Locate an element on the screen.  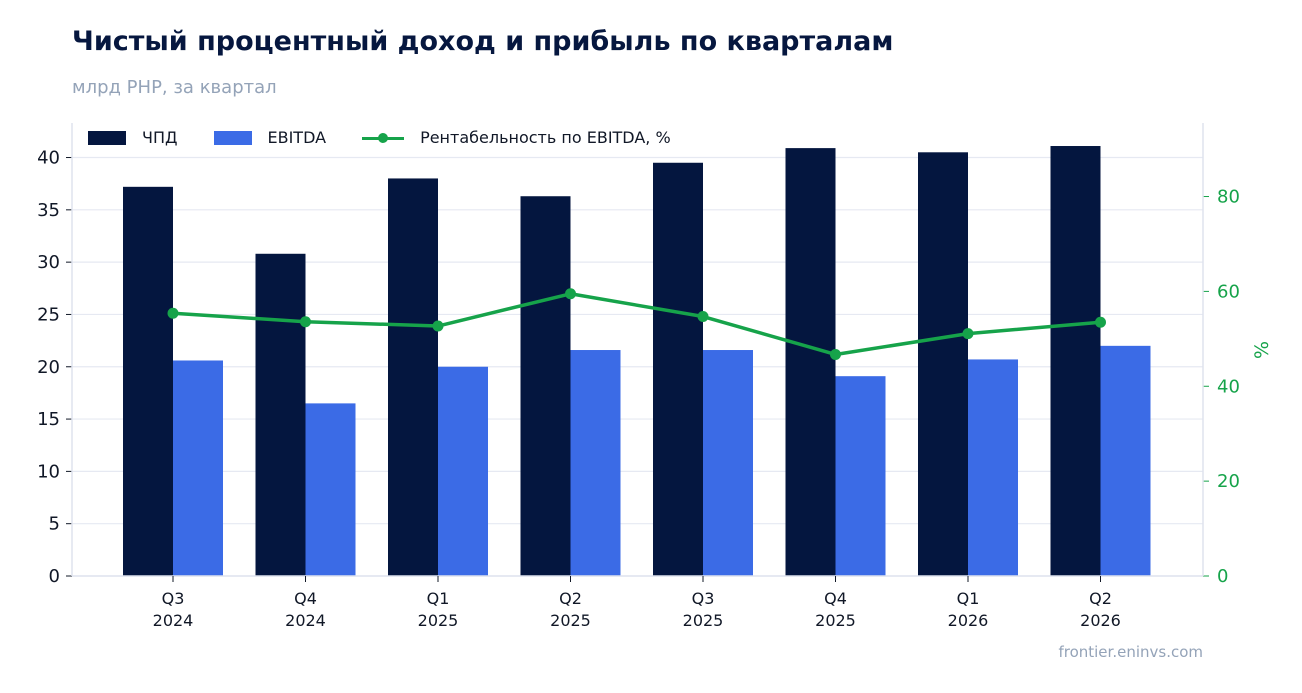
chart-legend: ЧПД EBITDA Рентабельность по EBITDA, % is located at coordinates (379, 137).